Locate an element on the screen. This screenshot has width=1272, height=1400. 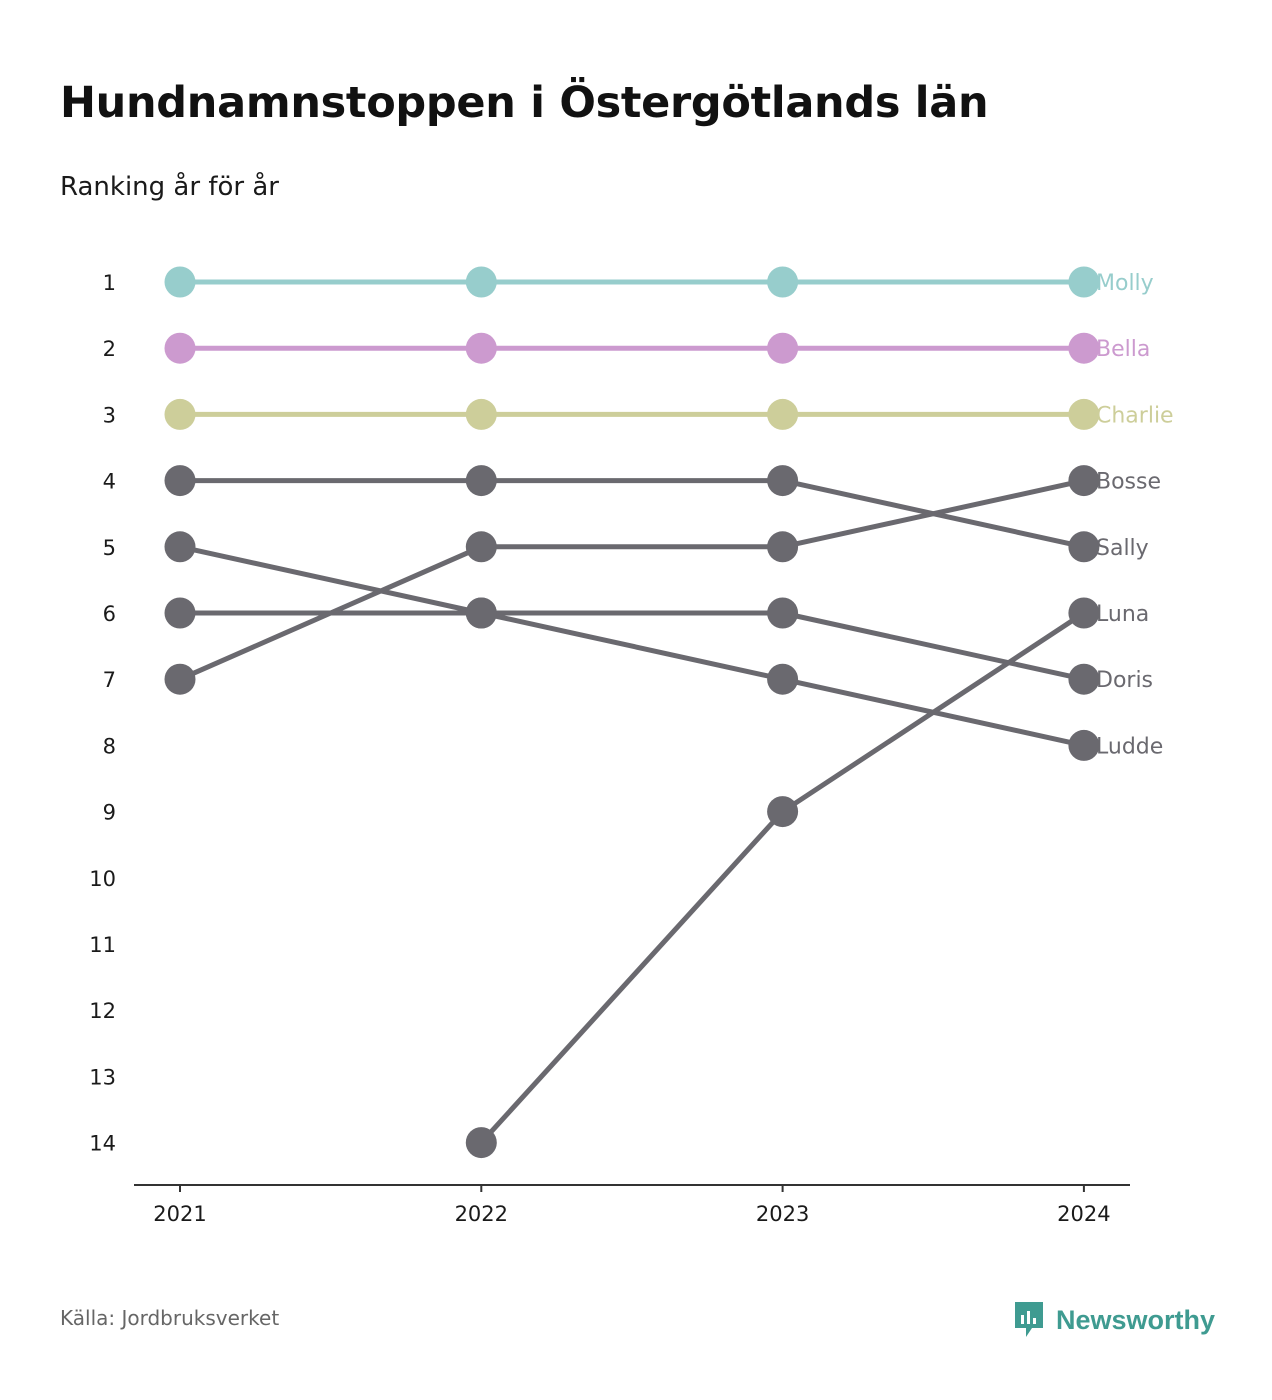
y-tick-label: 7 is located at coordinates (109, 680).